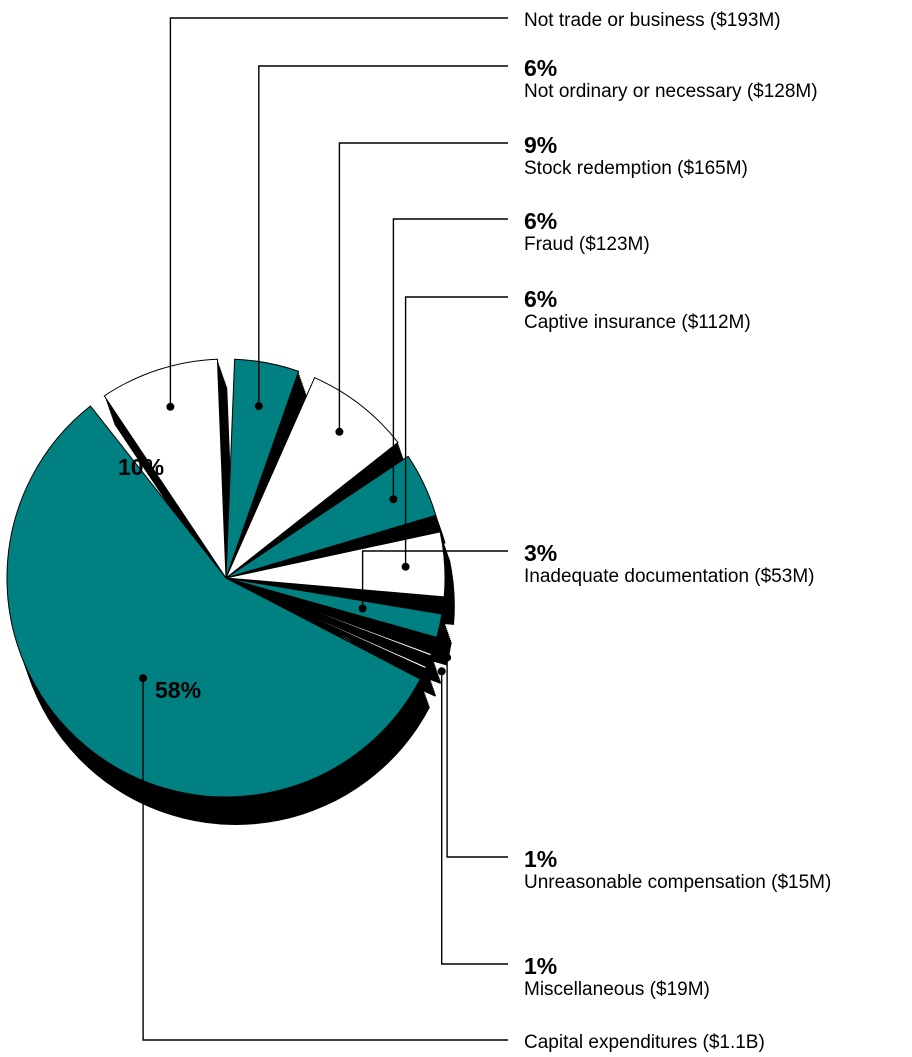 Image resolution: width=912 pixels, height=1057 pixels. Describe the element at coordinates (678, 882) in the screenshot. I see `label-name: Unreasonable compensation ($15M)` at that location.